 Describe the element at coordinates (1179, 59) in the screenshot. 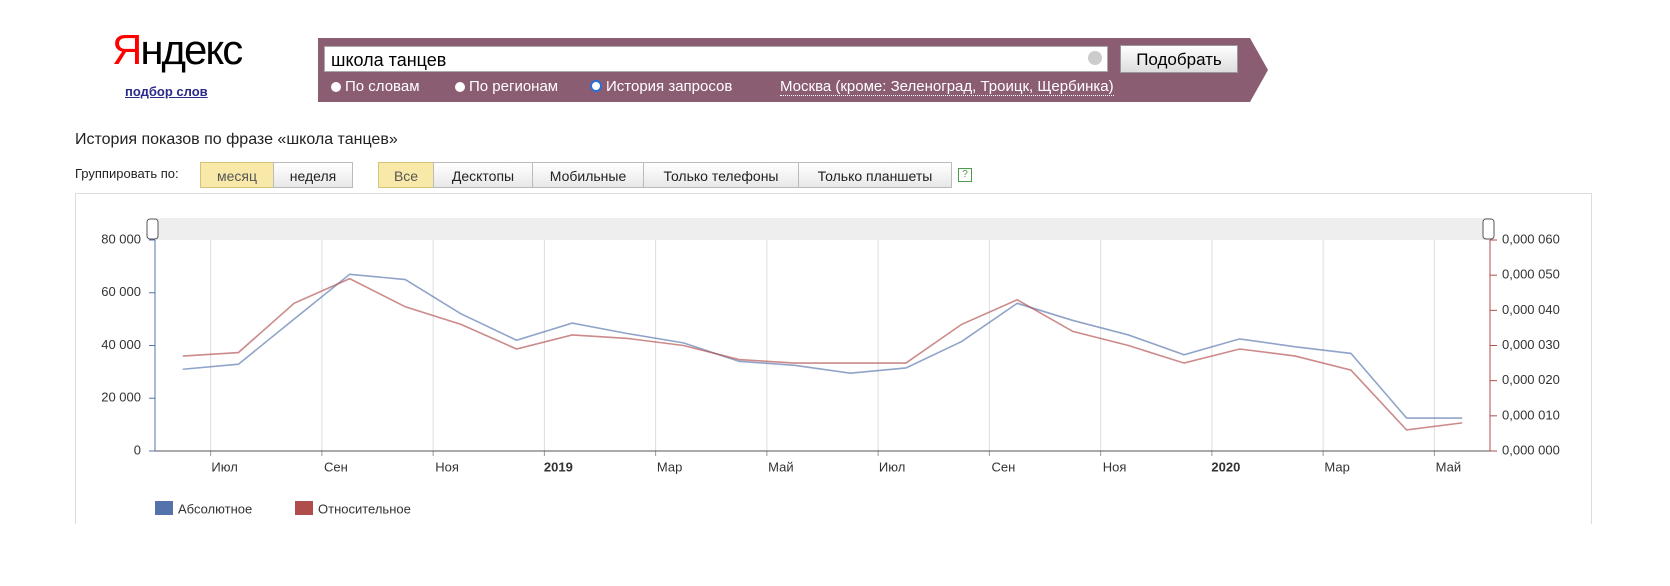

I see `search-button: Подобрать` at that location.